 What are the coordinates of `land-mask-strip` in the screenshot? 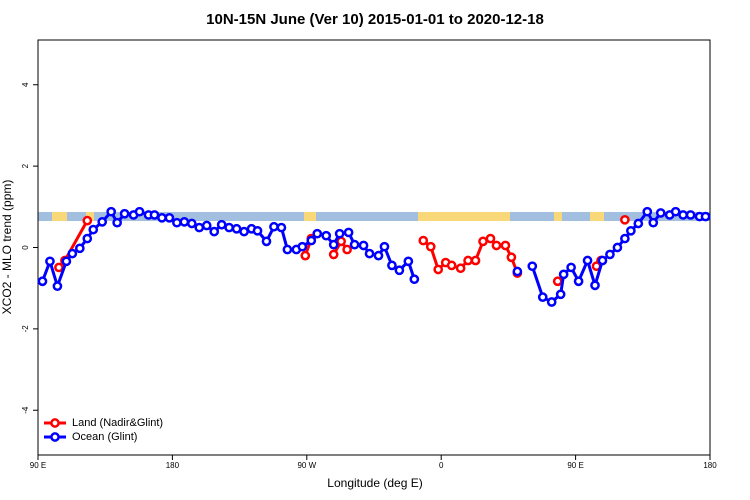 It's located at (374, 216).